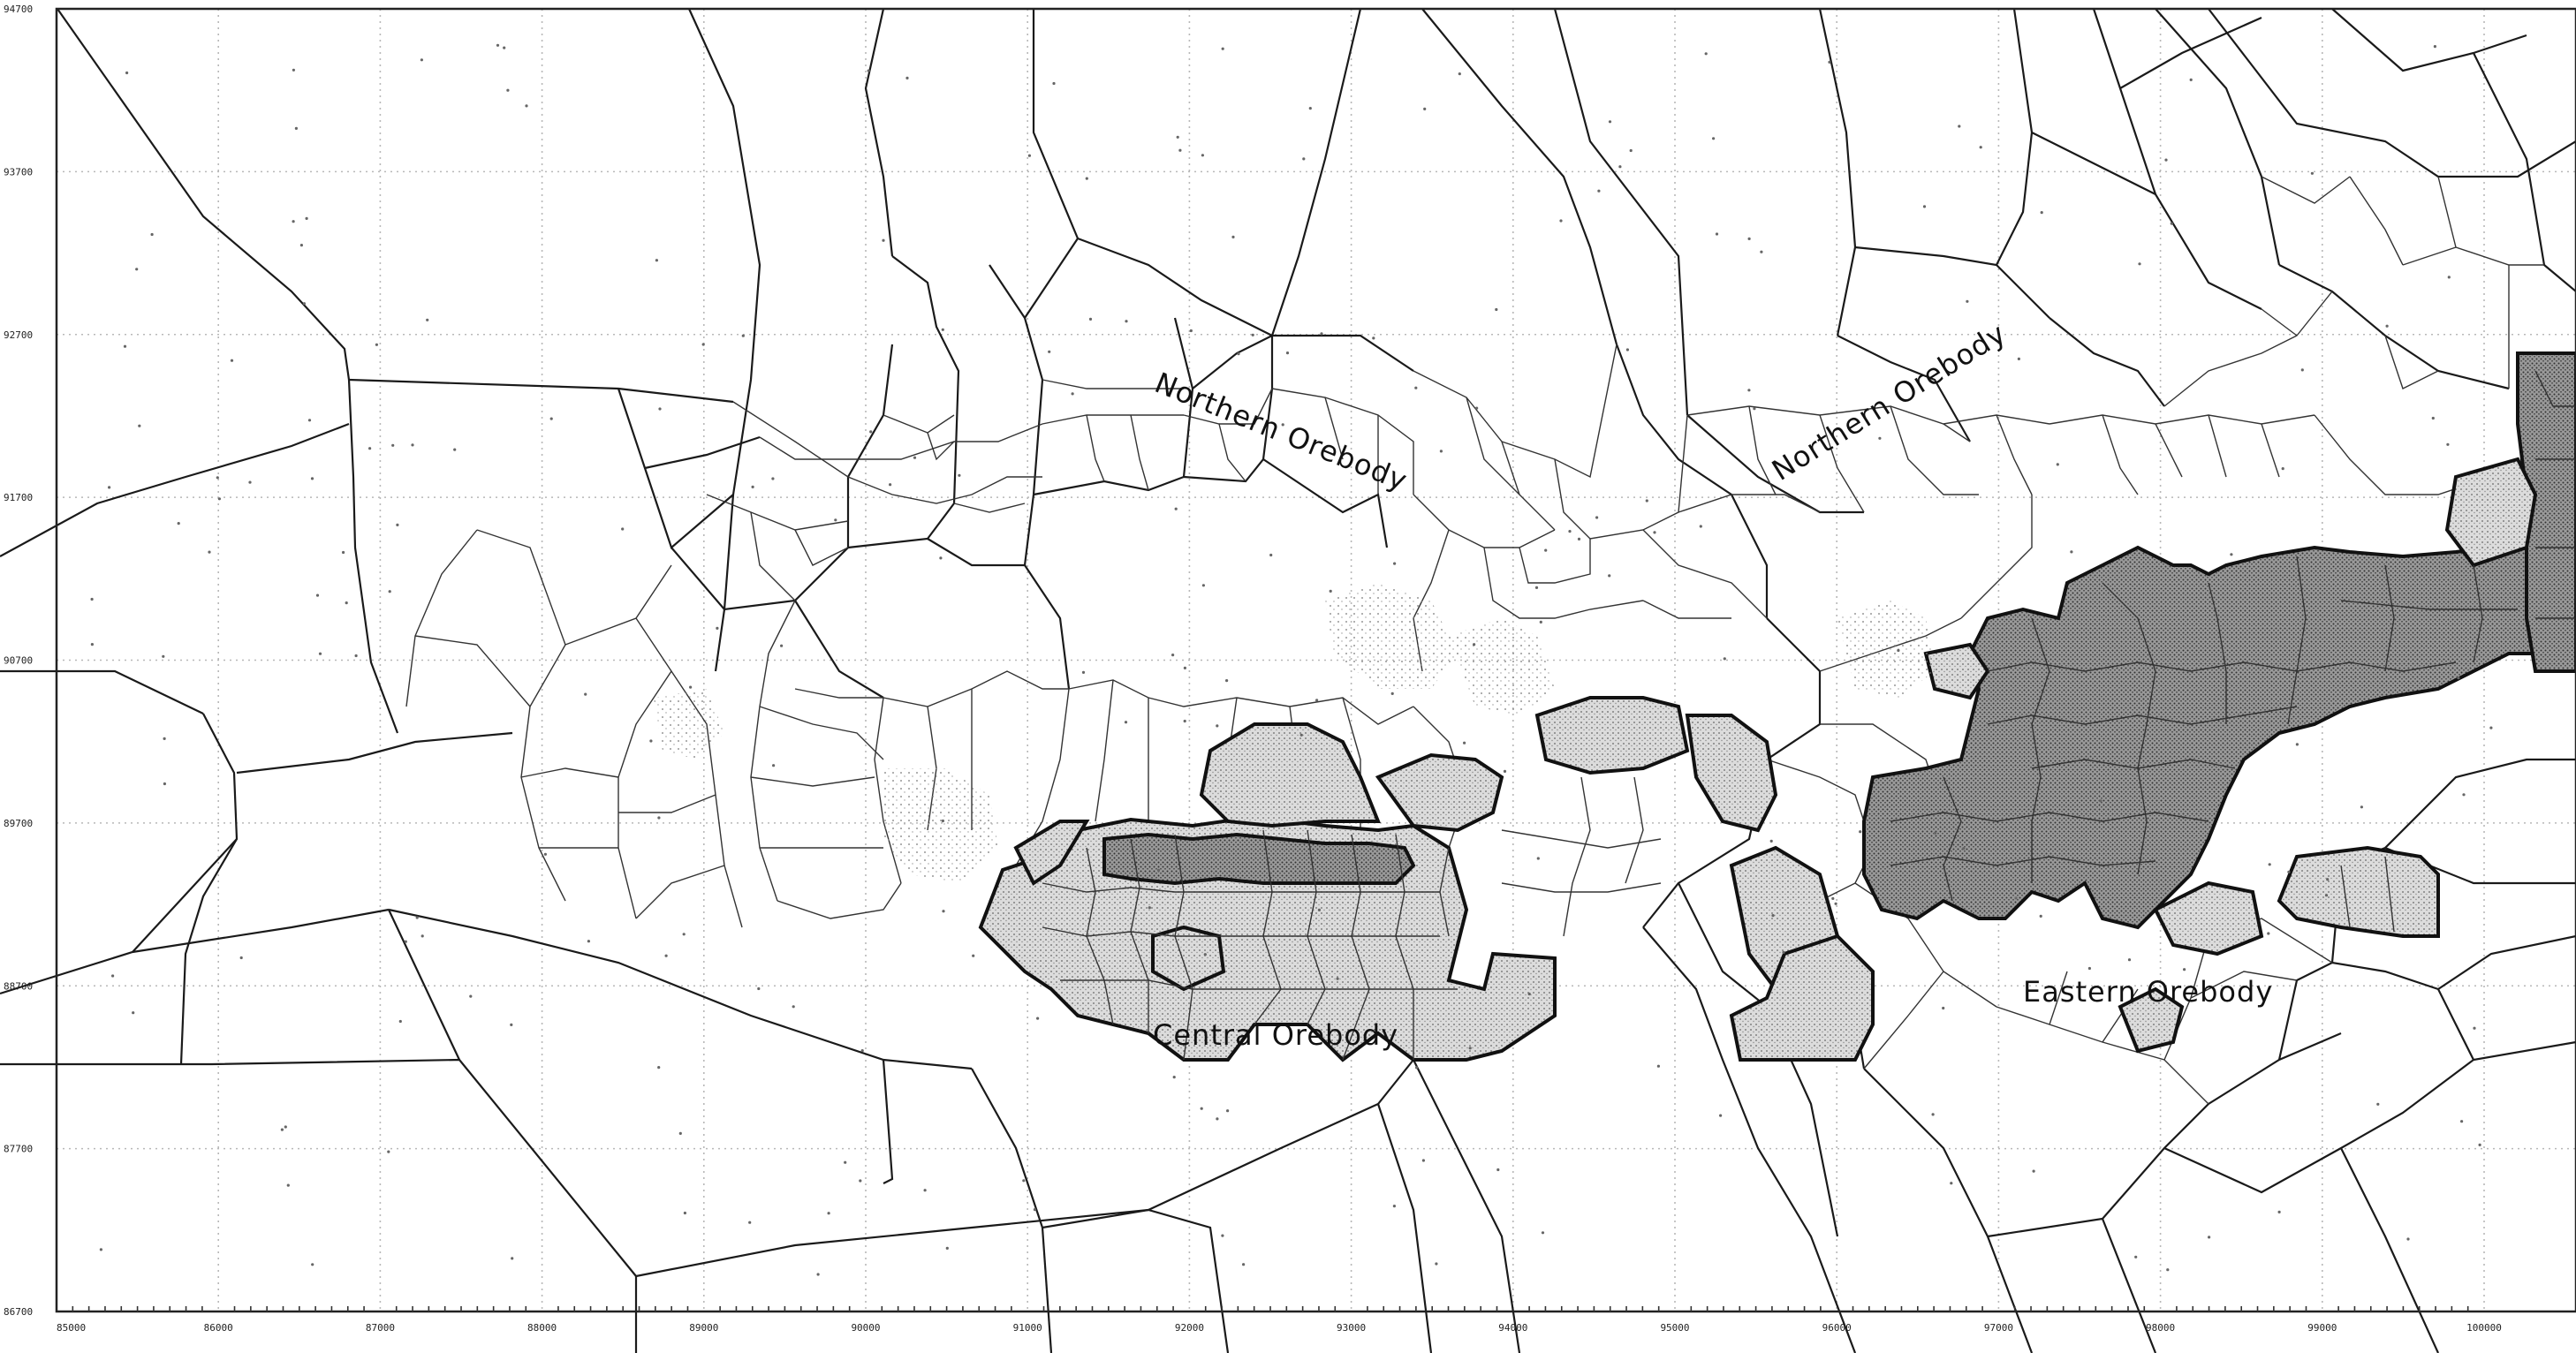  I want to click on y-axis-tick-label: 92700, so click(18, 335).